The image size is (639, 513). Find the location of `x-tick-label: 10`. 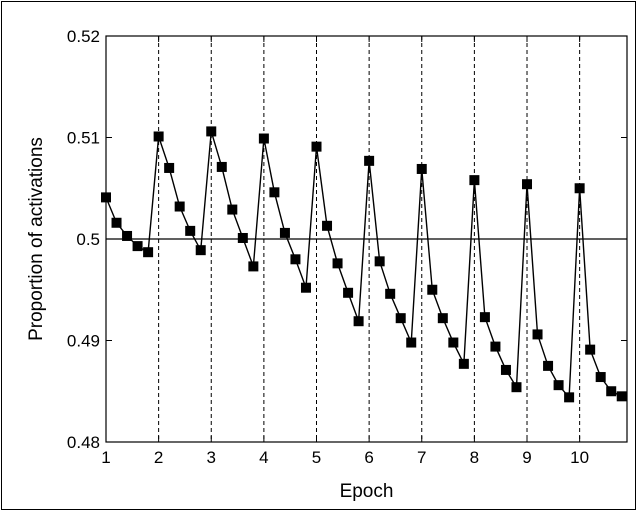

x-tick-label: 10 is located at coordinates (579, 457).